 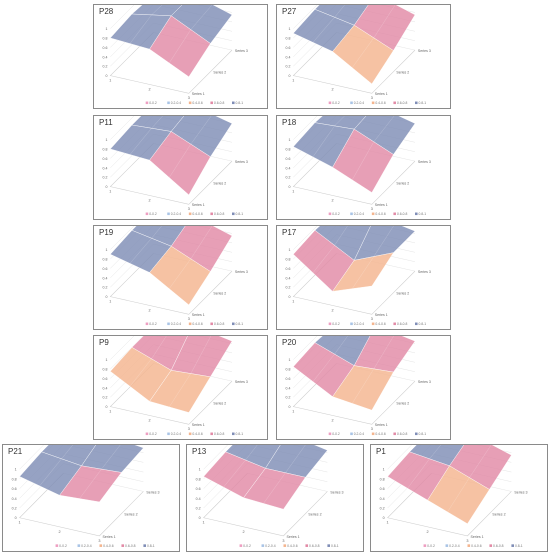 I want to click on chart-title: P11, so click(x=106, y=122).